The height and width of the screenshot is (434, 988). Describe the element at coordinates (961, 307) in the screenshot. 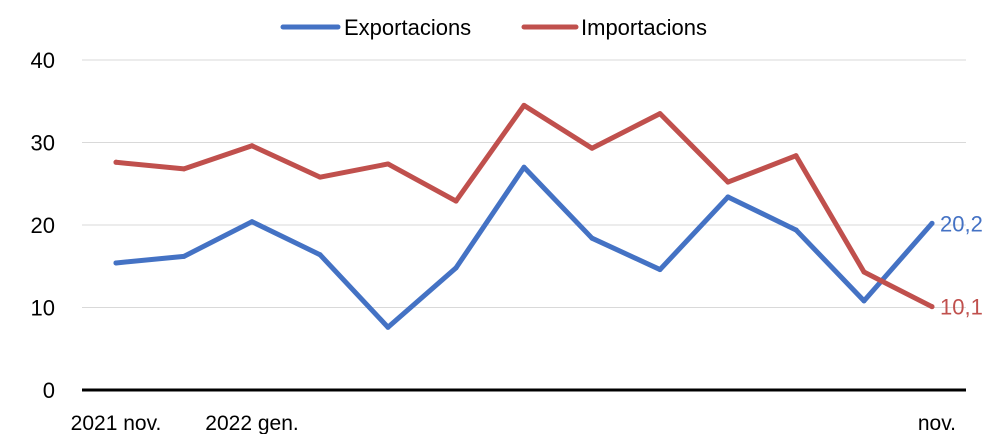

I see `data-label: 10,1` at that location.